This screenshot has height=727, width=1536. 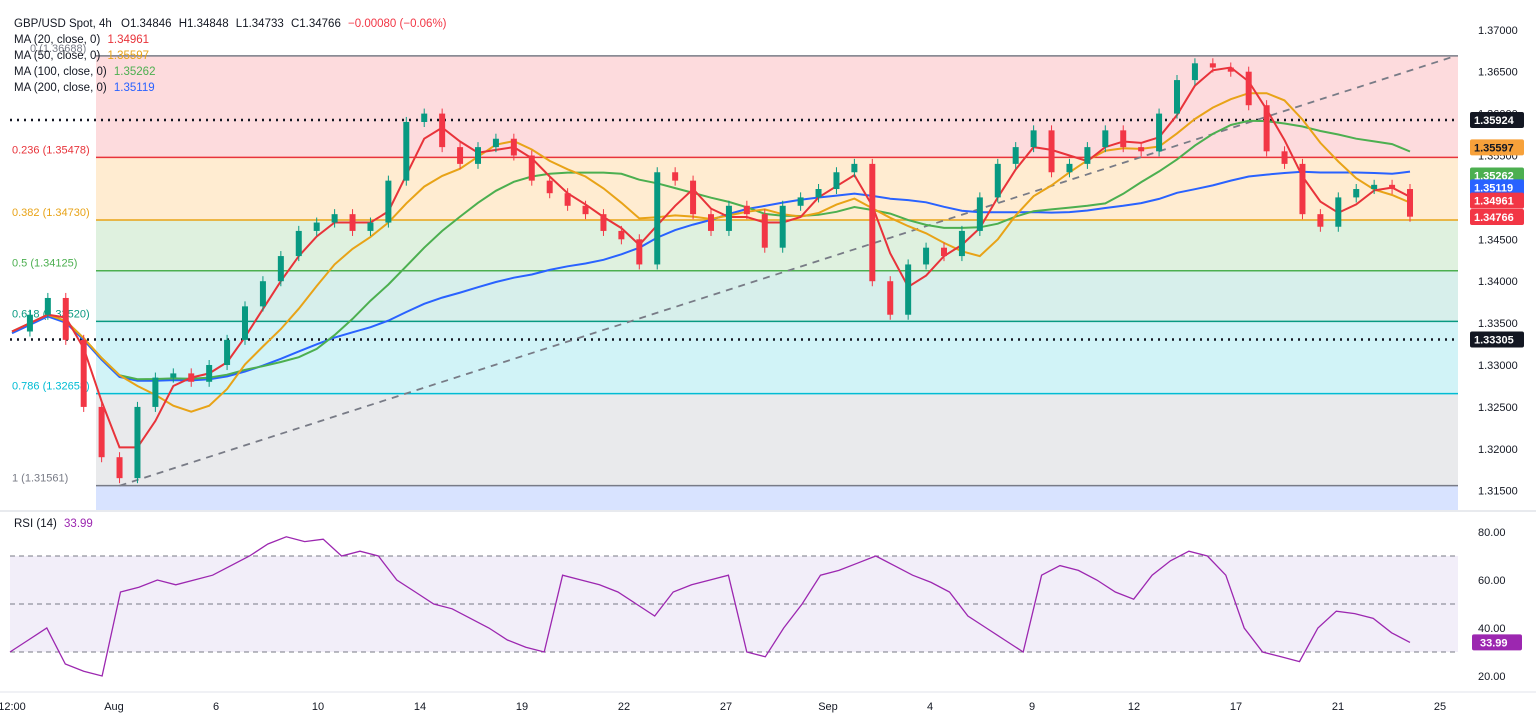 I want to click on price-label: 1.35119, so click(x=1493, y=188).